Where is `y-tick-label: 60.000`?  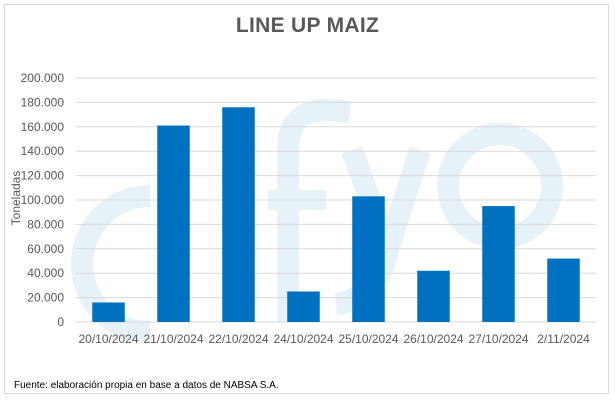
y-tick-label: 60.000 is located at coordinates (45, 249).